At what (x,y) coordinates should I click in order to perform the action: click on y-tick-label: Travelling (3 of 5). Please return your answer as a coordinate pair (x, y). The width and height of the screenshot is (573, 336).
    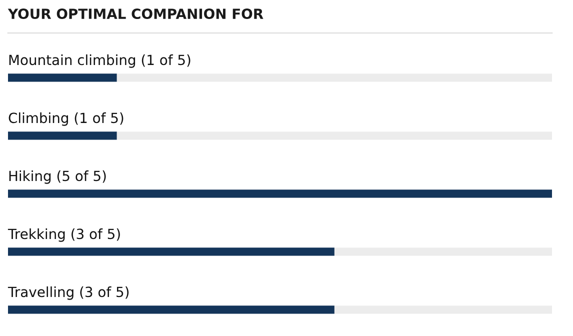
    Looking at the image, I should click on (68, 293).